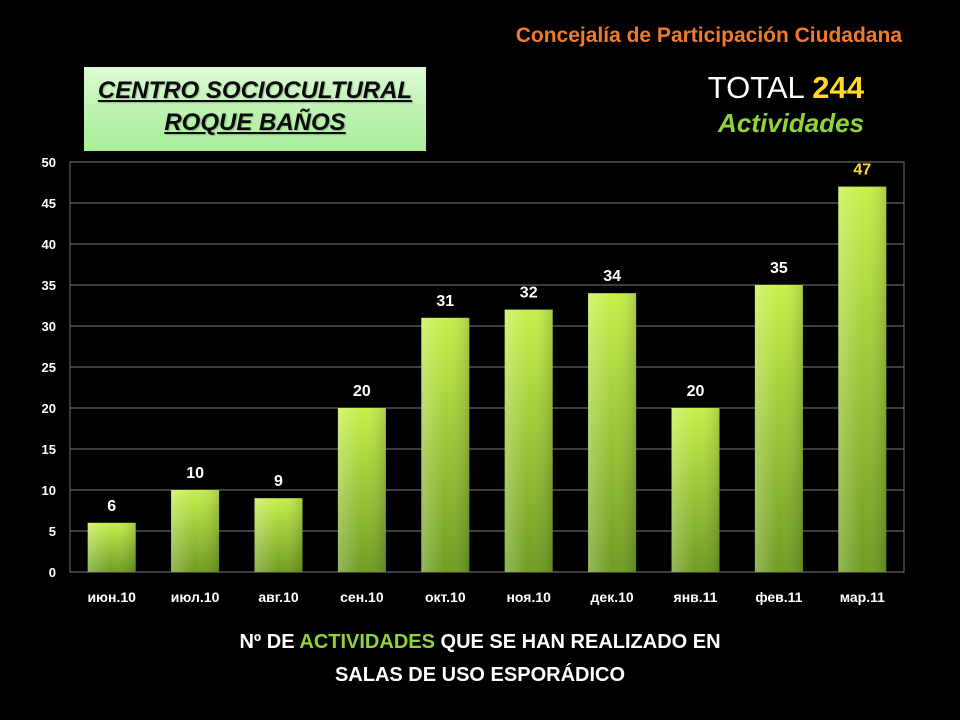  Describe the element at coordinates (791, 123) in the screenshot. I see `total-unit: Actividades` at that location.